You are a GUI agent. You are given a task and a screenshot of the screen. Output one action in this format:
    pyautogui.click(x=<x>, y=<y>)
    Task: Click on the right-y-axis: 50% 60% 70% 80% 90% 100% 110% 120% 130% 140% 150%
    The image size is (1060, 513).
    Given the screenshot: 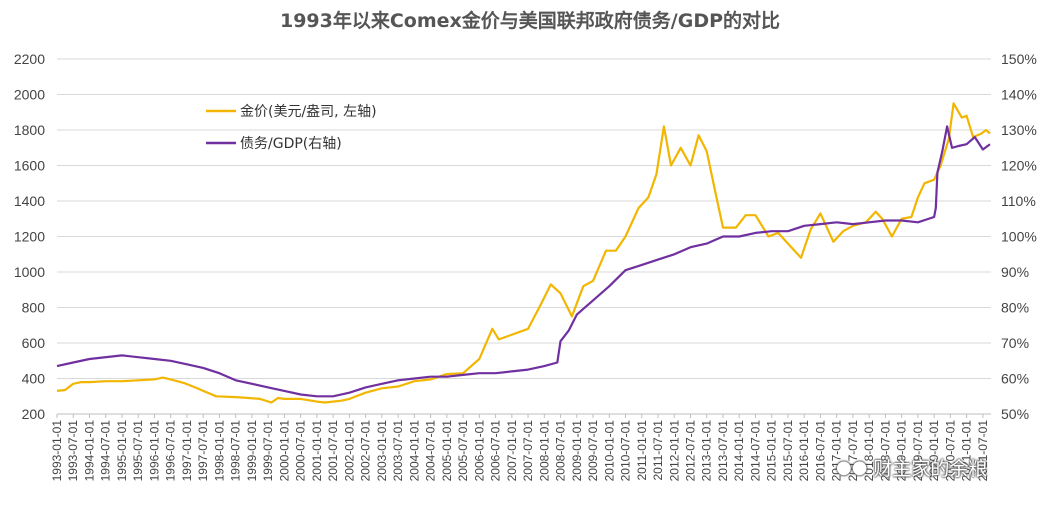 What is the action you would take?
    pyautogui.click(x=1019, y=236)
    